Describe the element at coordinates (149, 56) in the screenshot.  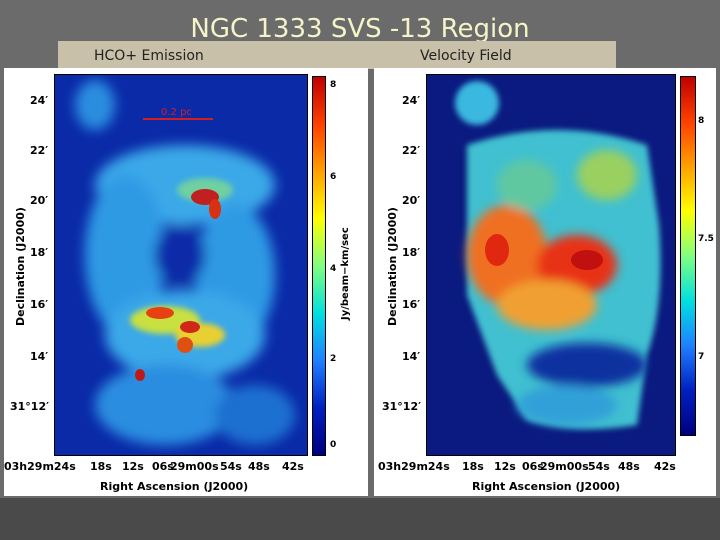
I see `left-panel-label: HCO+ Emission` at that location.